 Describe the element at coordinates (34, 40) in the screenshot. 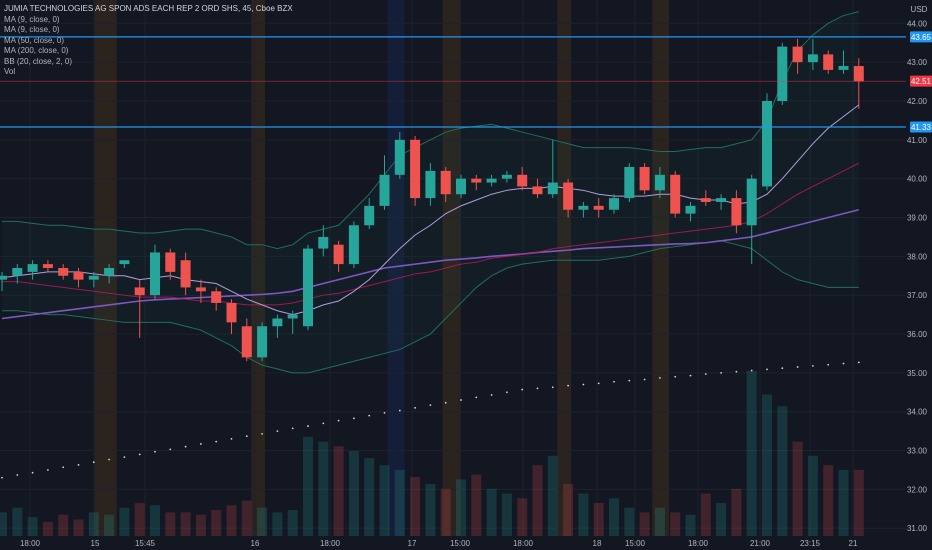

I see `indicator-ma50: MA (50, close, 0)` at that location.